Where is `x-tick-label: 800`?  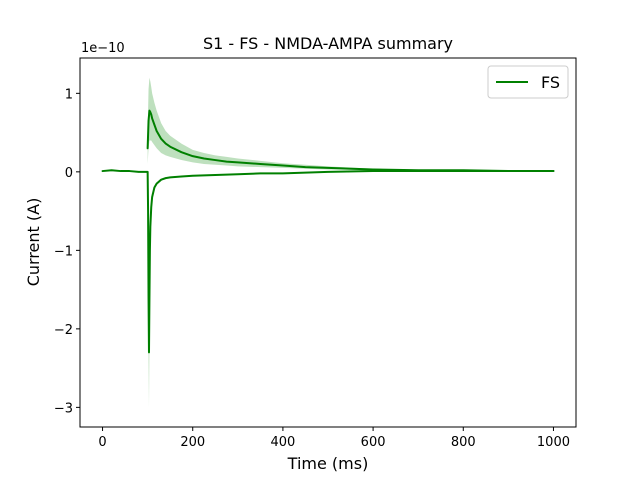
x-tick-label: 800 is located at coordinates (463, 442).